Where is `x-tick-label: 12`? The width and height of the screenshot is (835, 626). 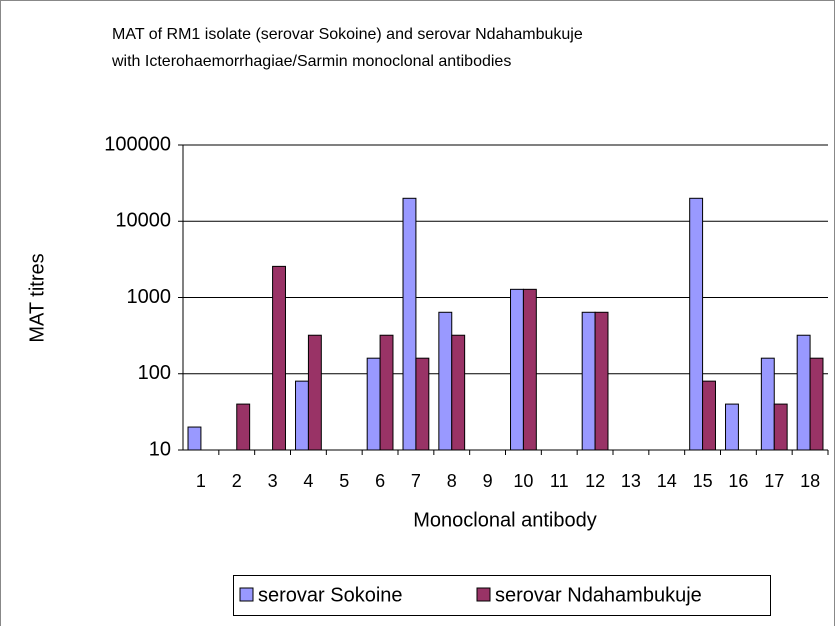 x-tick-label: 12 is located at coordinates (595, 481).